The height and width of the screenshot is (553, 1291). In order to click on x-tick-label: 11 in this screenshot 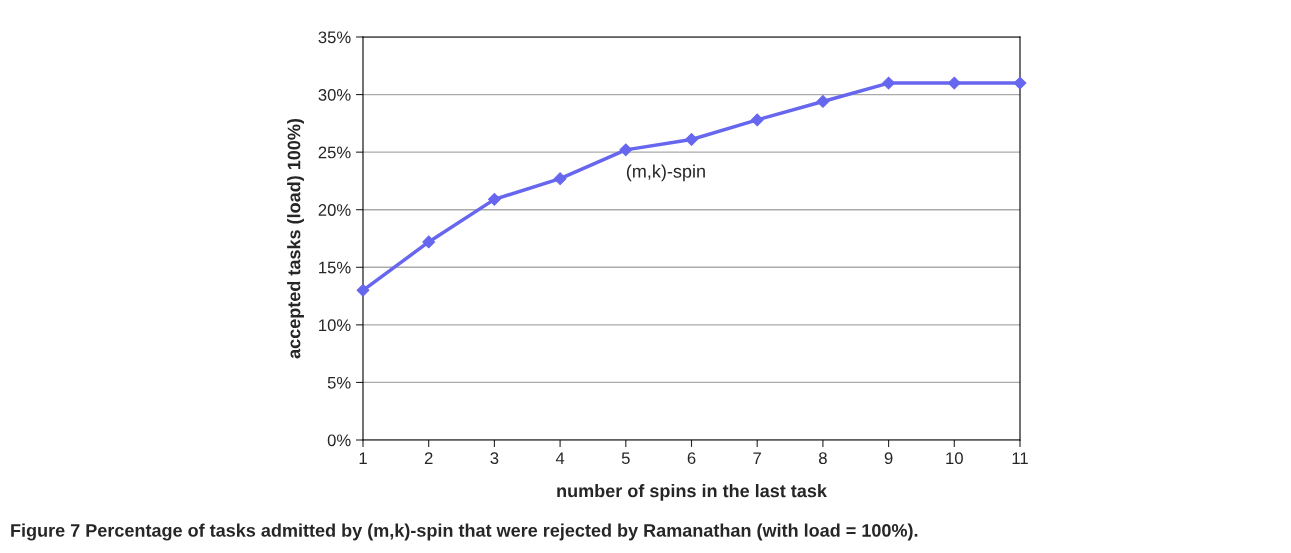, I will do `click(1020, 458)`.